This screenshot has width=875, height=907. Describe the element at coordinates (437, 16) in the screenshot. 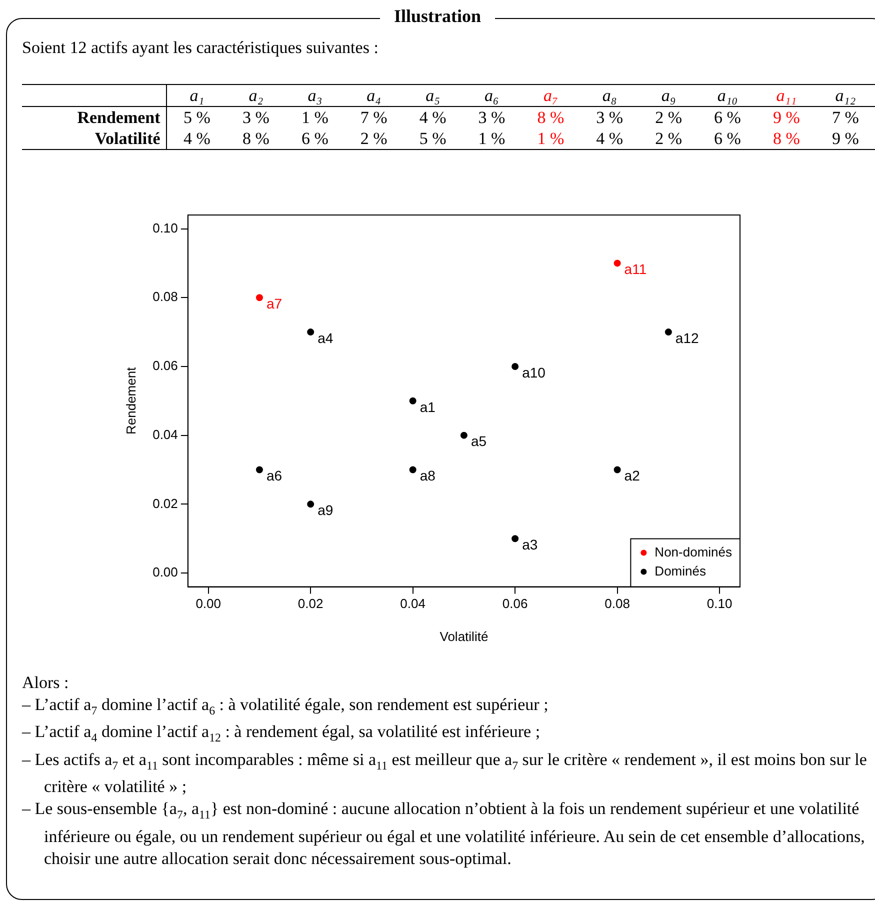

I see `text: Illustration` at that location.